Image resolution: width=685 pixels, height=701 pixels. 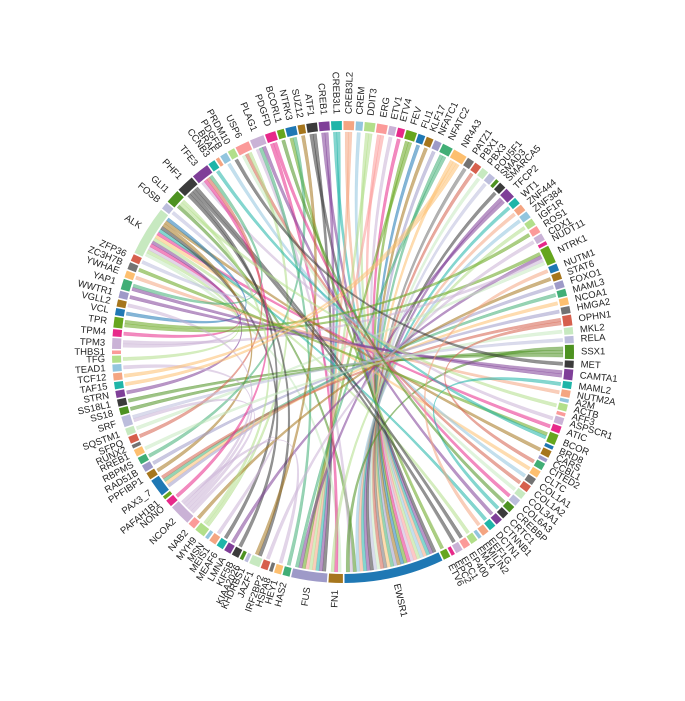 What do you see at coordinates (335, 599) in the screenshot?
I see `node-label: FN1` at bounding box center [335, 599].